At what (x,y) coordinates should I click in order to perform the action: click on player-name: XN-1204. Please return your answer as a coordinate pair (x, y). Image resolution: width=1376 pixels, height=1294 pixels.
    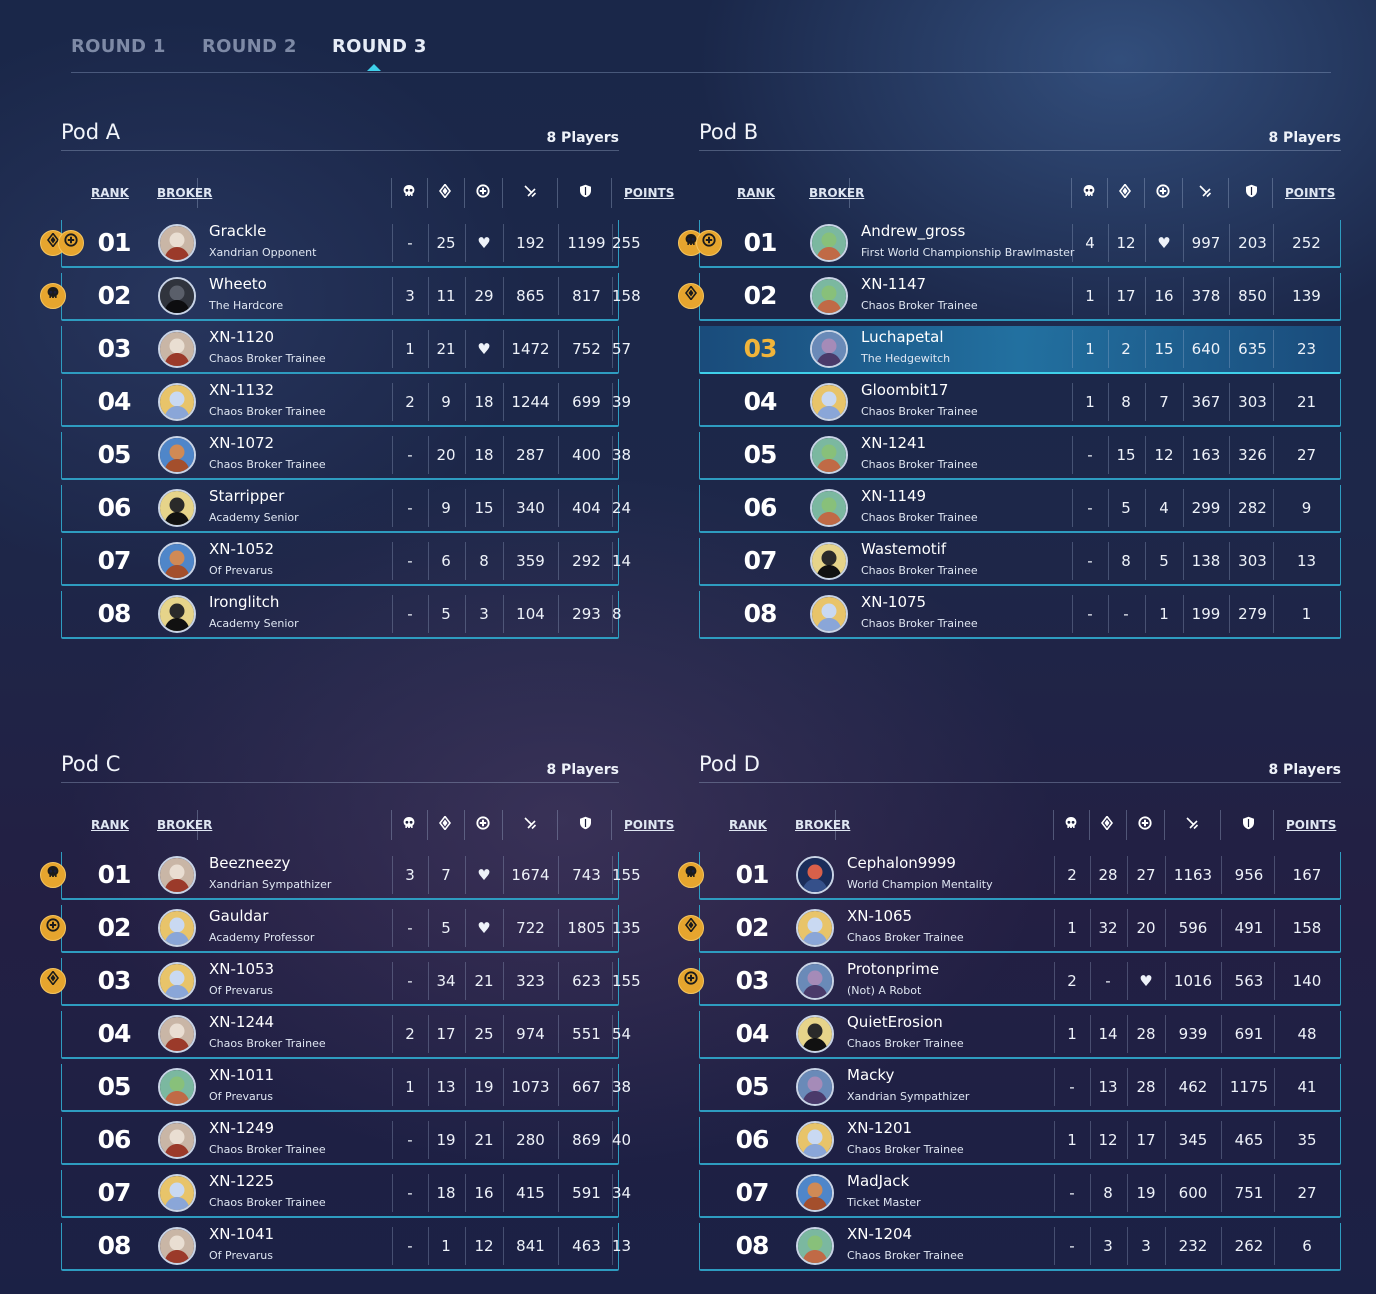
    Looking at the image, I should click on (880, 1234).